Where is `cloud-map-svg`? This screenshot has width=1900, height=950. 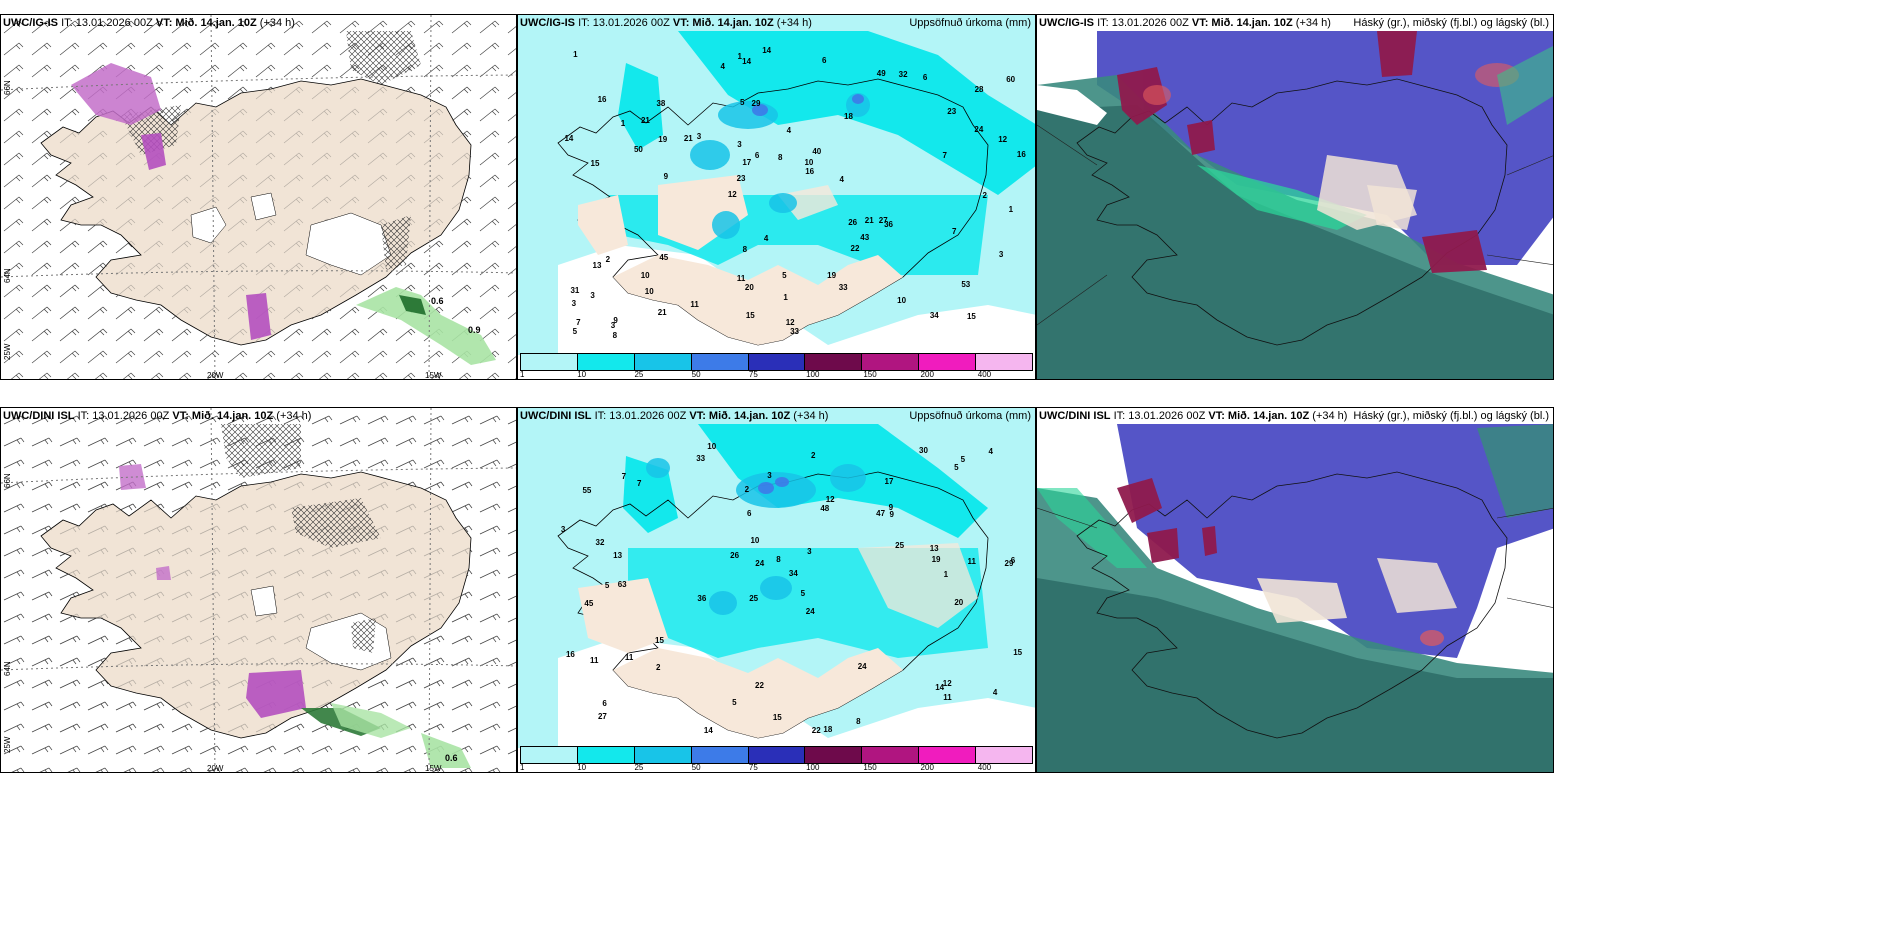 cloud-map-svg is located at coordinates (1295, 590).